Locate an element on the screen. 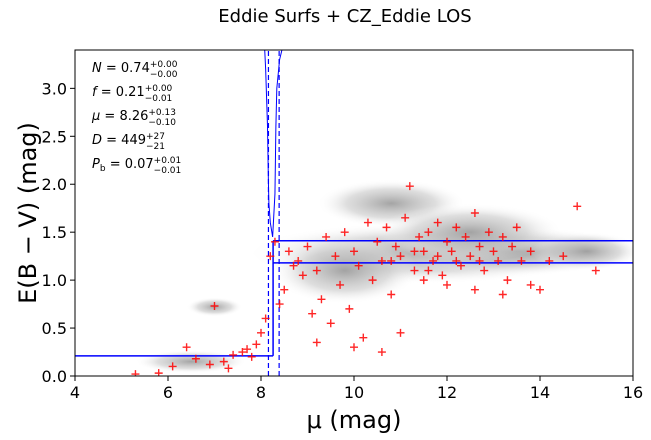  annotation-lower-1: −0.01 is located at coordinates (159, 99).